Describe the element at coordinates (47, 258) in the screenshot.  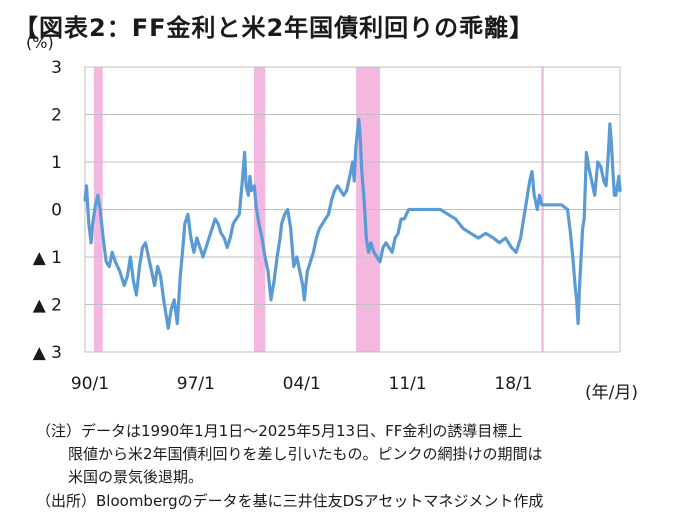
I see `y-tick-label: ▲ 1` at that location.